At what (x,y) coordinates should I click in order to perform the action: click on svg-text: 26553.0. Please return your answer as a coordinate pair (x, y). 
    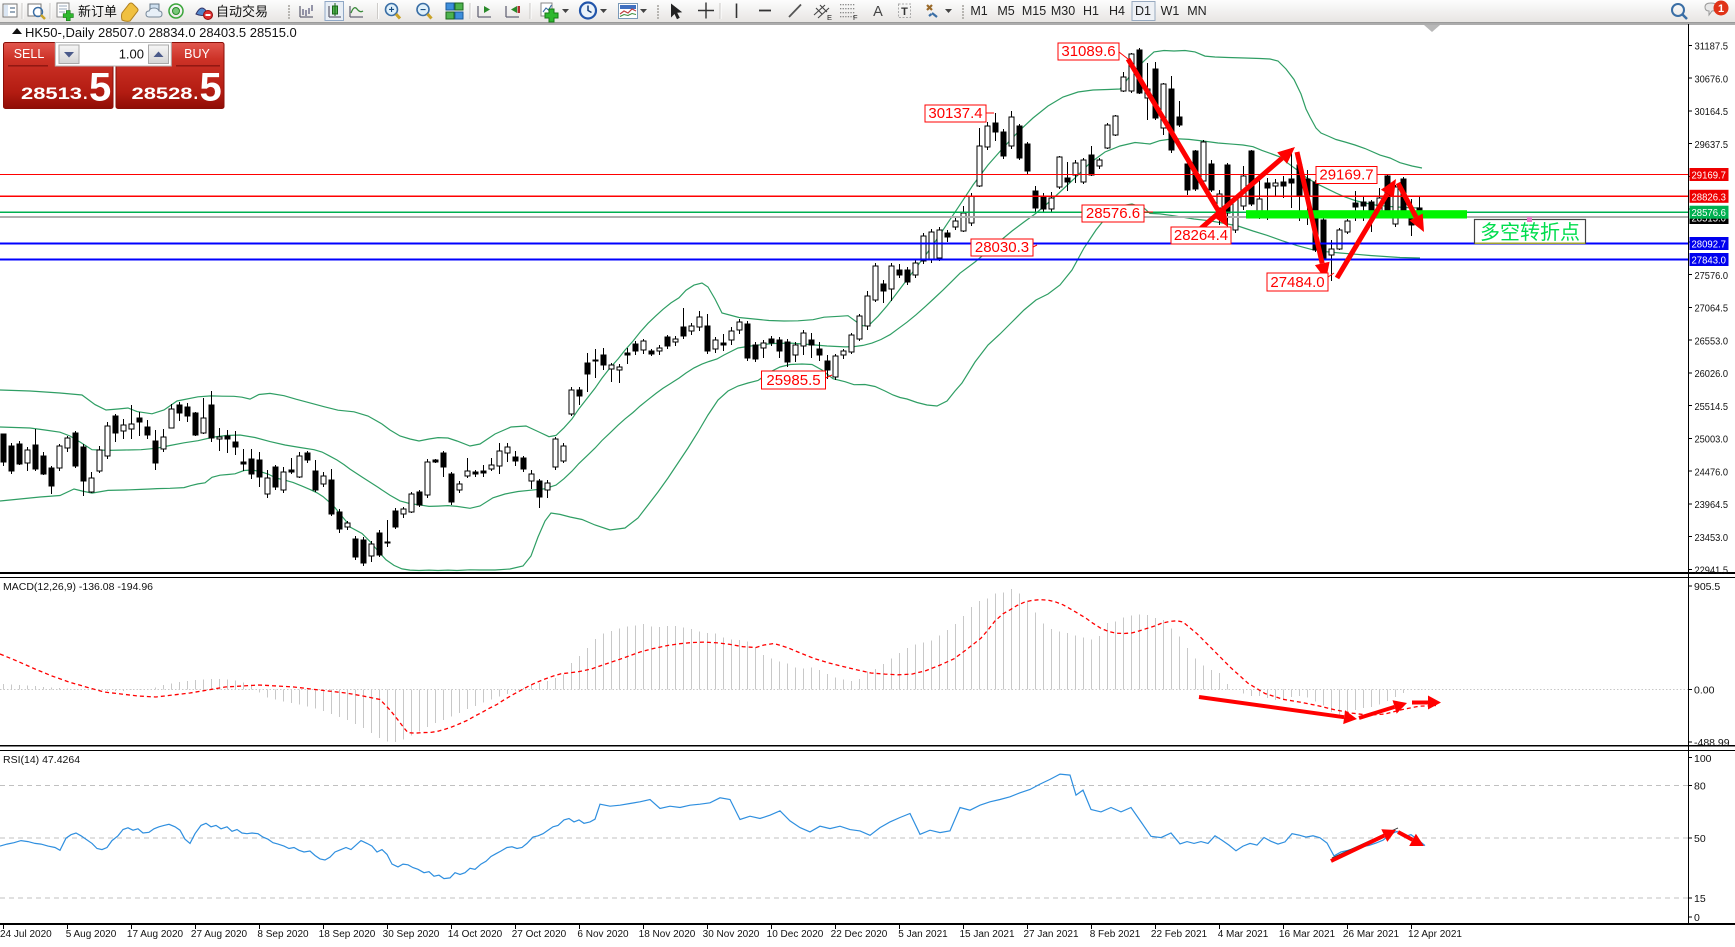
    Looking at the image, I should click on (1712, 341).